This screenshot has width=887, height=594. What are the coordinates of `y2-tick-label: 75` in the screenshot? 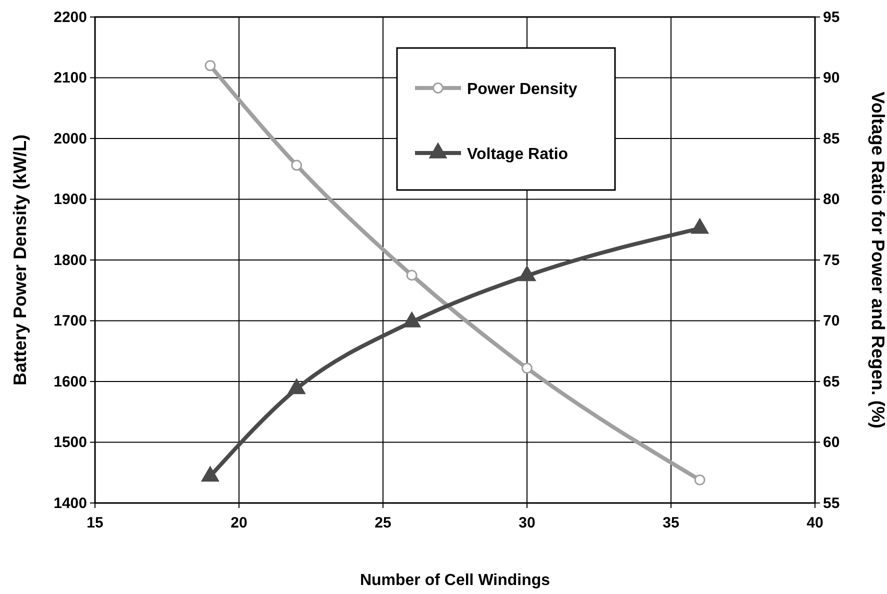 It's located at (831, 260).